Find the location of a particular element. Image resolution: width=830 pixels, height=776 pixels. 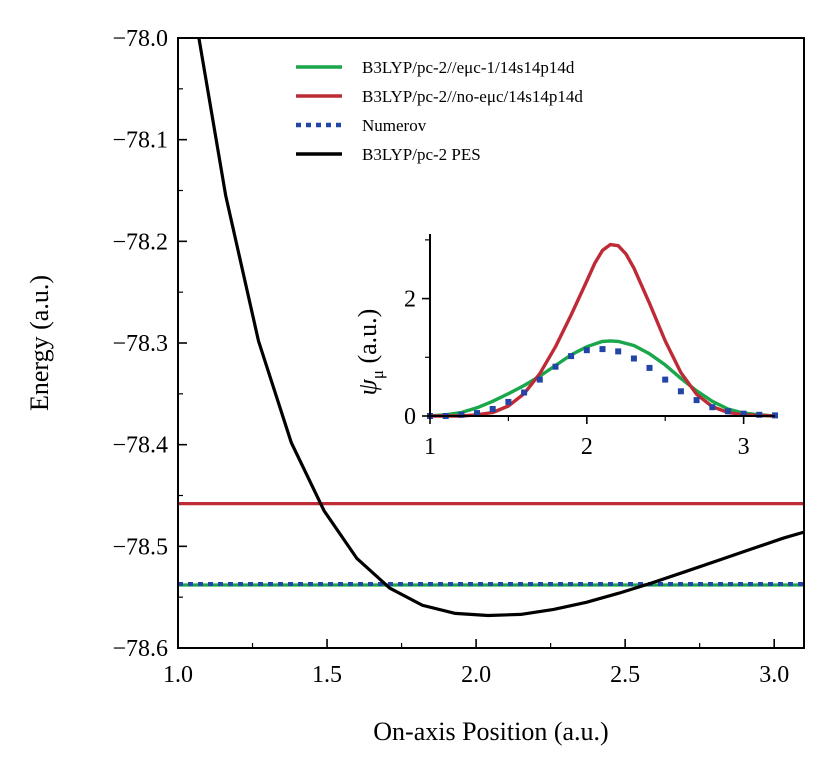

x-tick-label: 1.0 is located at coordinates (178, 675).